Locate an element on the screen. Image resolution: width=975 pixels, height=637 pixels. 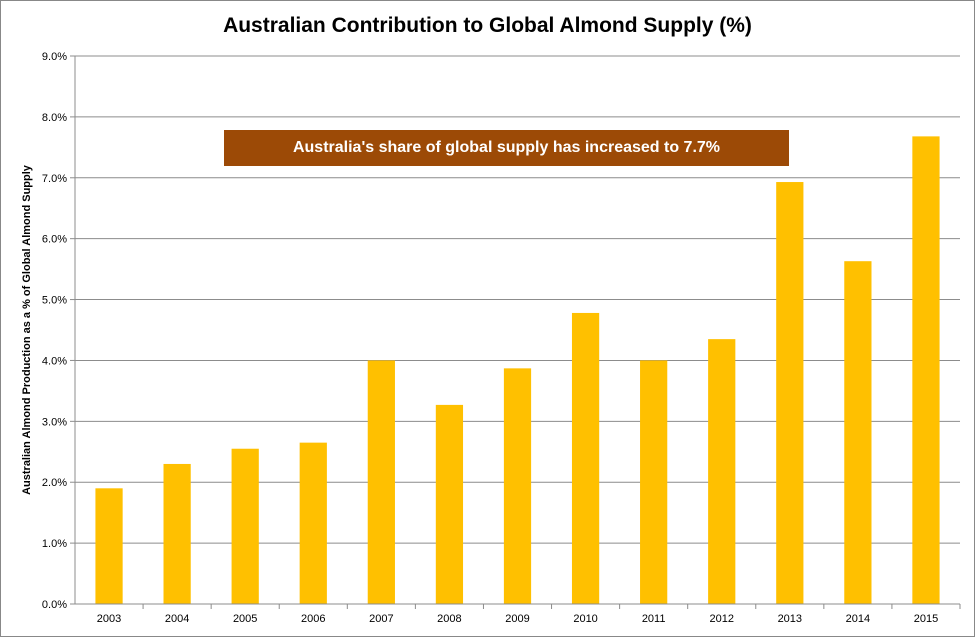
bar-2010 is located at coordinates (585, 458).